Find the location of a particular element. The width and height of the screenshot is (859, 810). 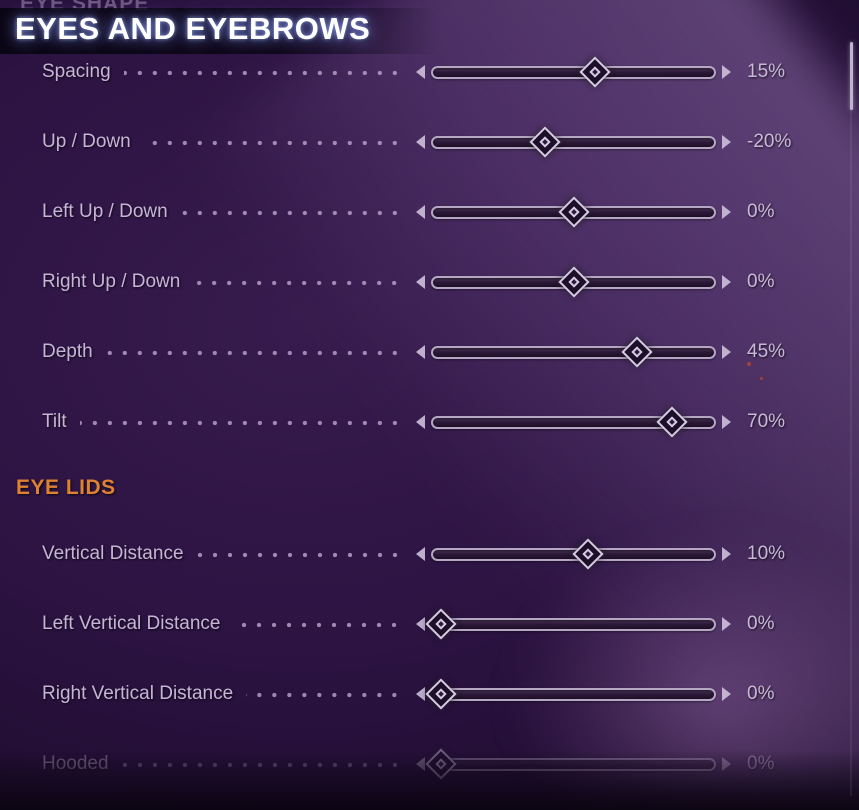

slider-label: Depth is located at coordinates (67, 351).